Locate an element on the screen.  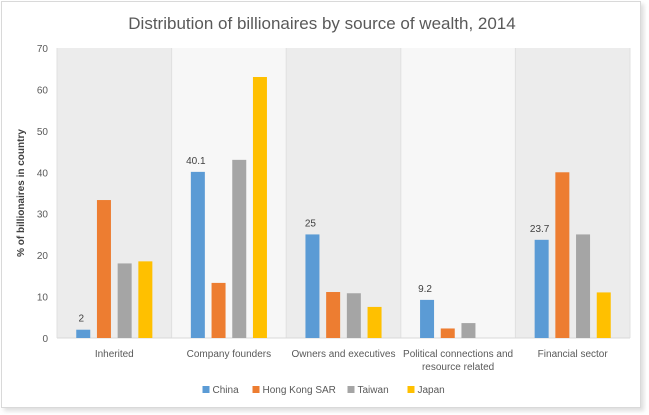
legend-label: Hong Kong SAR is located at coordinates (299, 390).